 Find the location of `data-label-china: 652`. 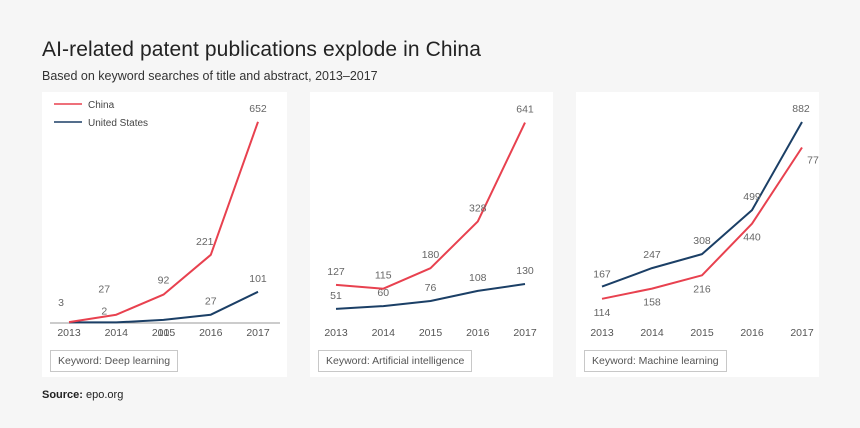

data-label-china: 652 is located at coordinates (258, 109).